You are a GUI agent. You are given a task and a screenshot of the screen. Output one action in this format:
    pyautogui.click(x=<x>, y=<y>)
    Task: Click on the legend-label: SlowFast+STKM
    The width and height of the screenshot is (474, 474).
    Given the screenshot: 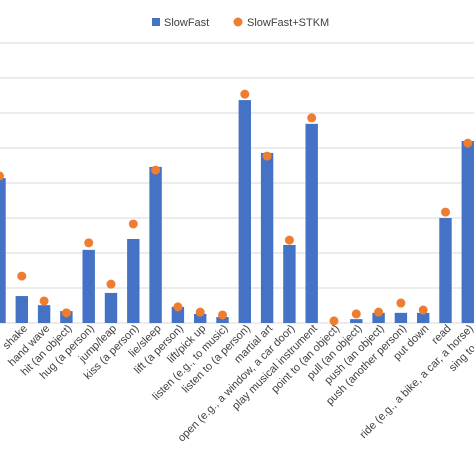 What is the action you would take?
    pyautogui.click(x=288, y=23)
    